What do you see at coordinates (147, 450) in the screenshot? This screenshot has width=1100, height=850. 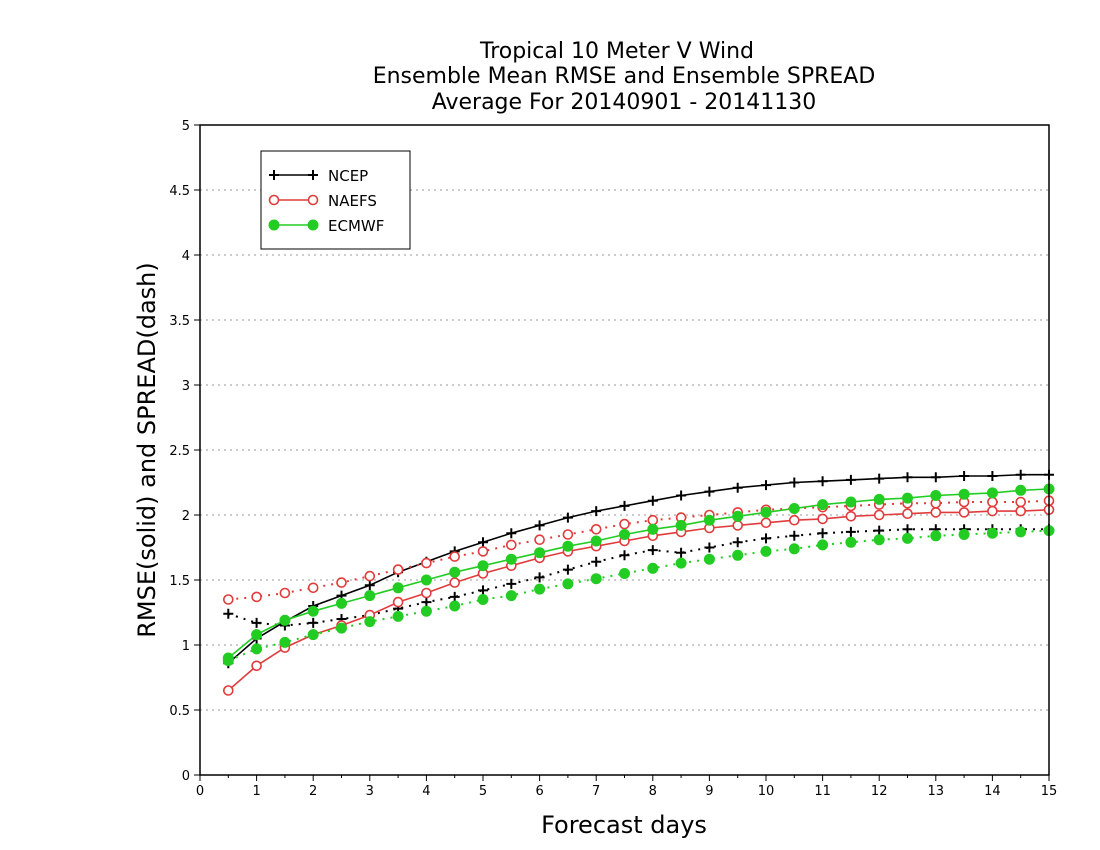 I see `y-axis-label: RMSE(solid) and SPREAD(dash)` at bounding box center [147, 450].